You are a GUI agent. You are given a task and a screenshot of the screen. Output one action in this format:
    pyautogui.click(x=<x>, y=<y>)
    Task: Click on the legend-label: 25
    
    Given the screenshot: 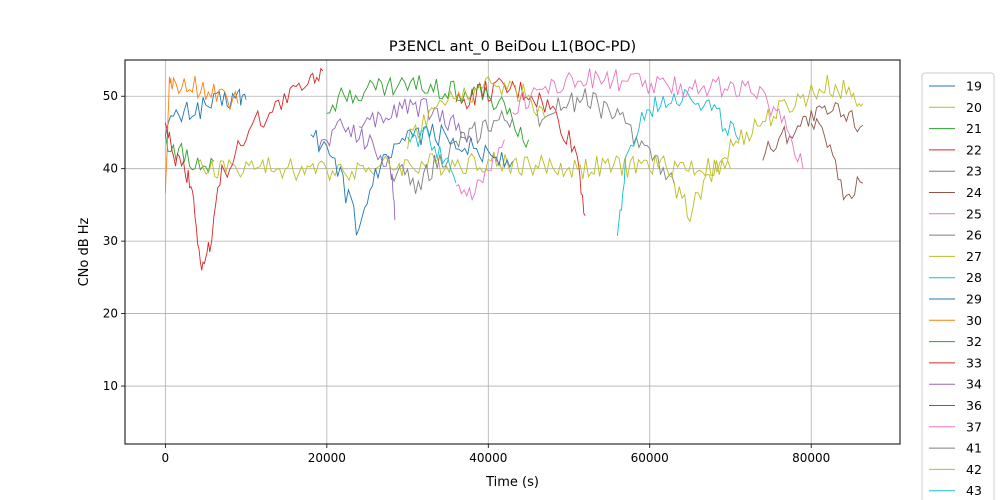 What is the action you would take?
    pyautogui.click(x=974, y=213)
    